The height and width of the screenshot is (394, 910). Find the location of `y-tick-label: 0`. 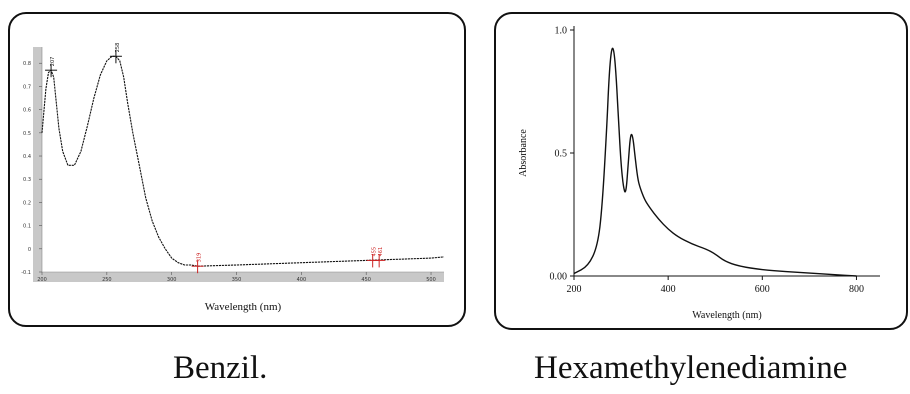

y-tick-label: 0 is located at coordinates (29, 250).